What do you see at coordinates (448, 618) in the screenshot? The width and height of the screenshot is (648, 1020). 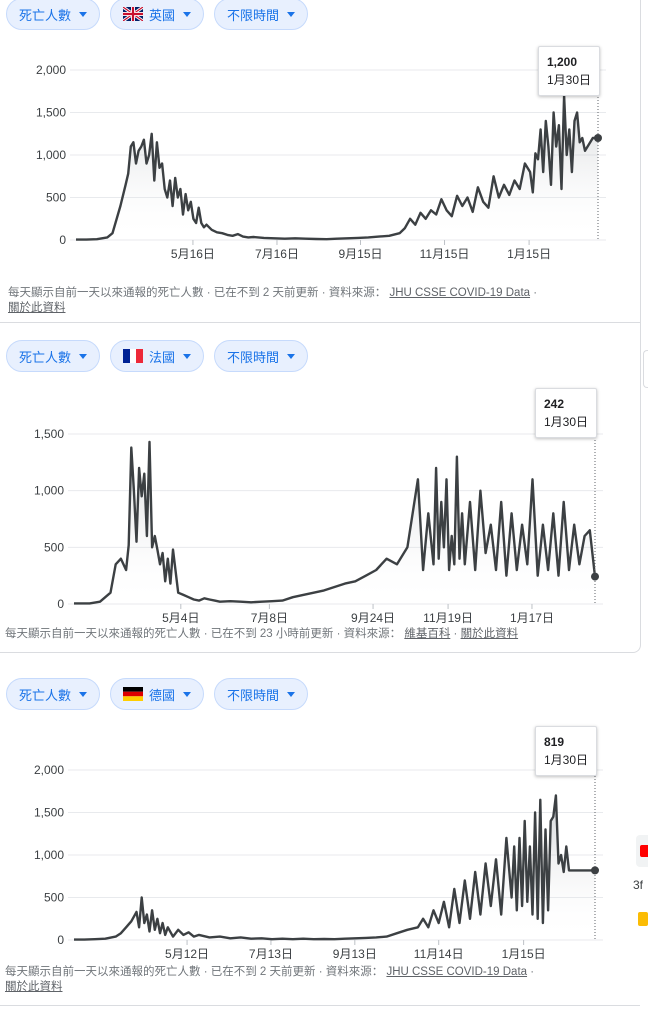 I see `x-tick-label: 11月19日` at bounding box center [448, 618].